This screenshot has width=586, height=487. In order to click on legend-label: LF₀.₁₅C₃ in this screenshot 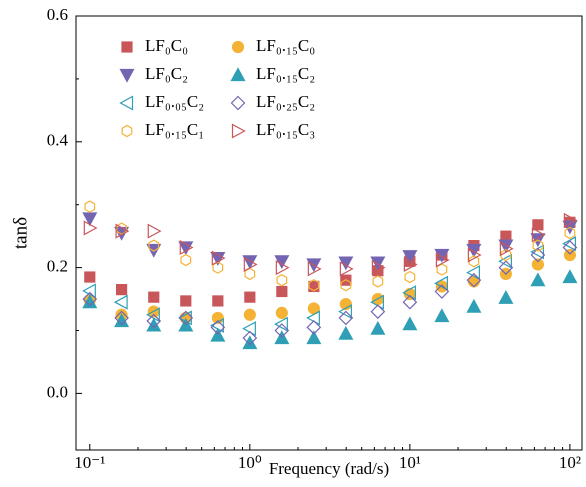, I will do `click(285, 129)`.